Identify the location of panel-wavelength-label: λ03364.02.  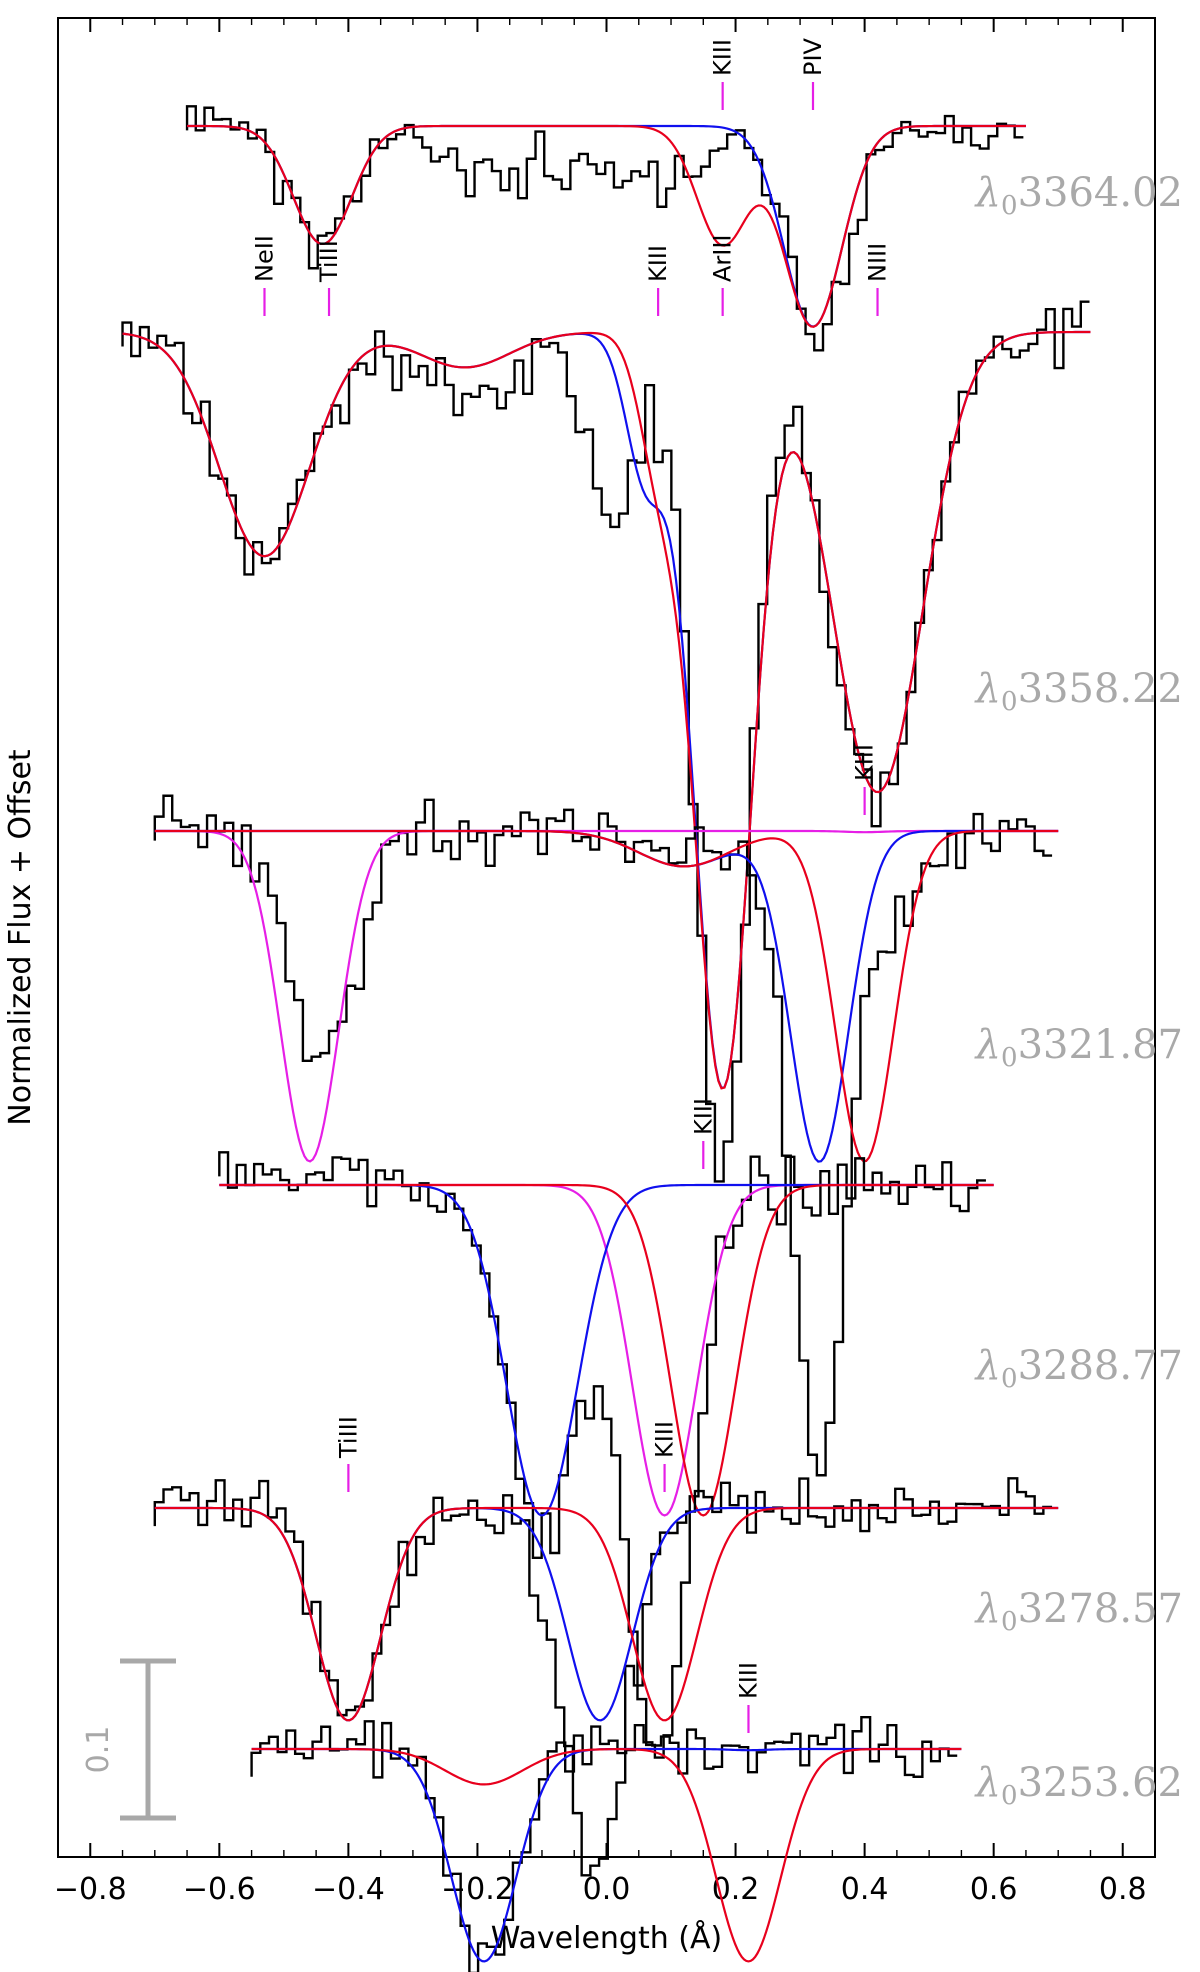
(1078, 195).